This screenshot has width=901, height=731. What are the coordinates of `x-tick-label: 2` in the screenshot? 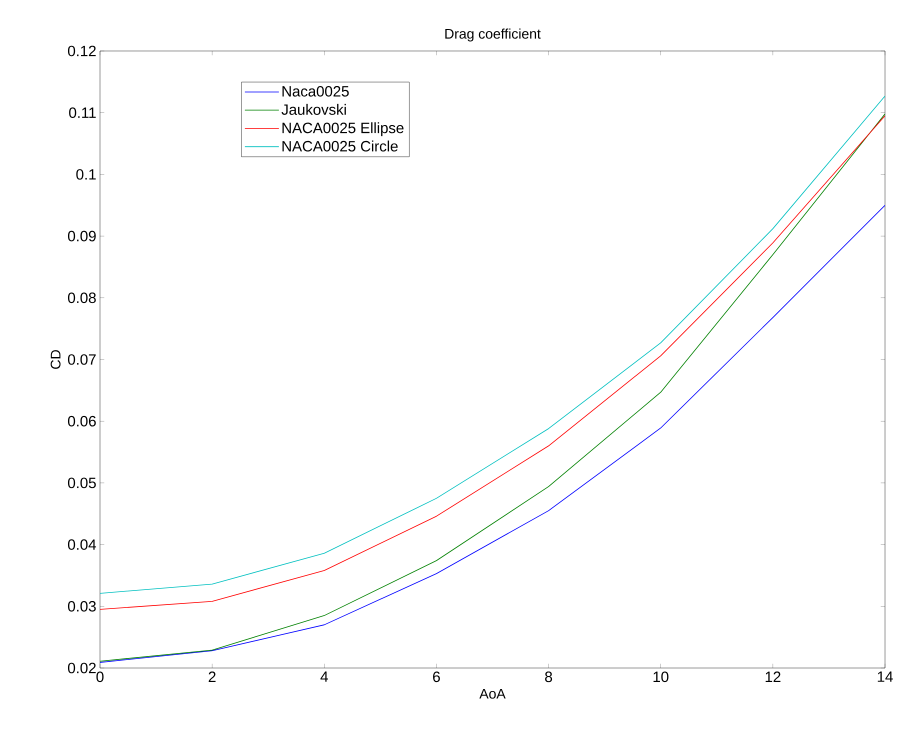 It's located at (212, 677).